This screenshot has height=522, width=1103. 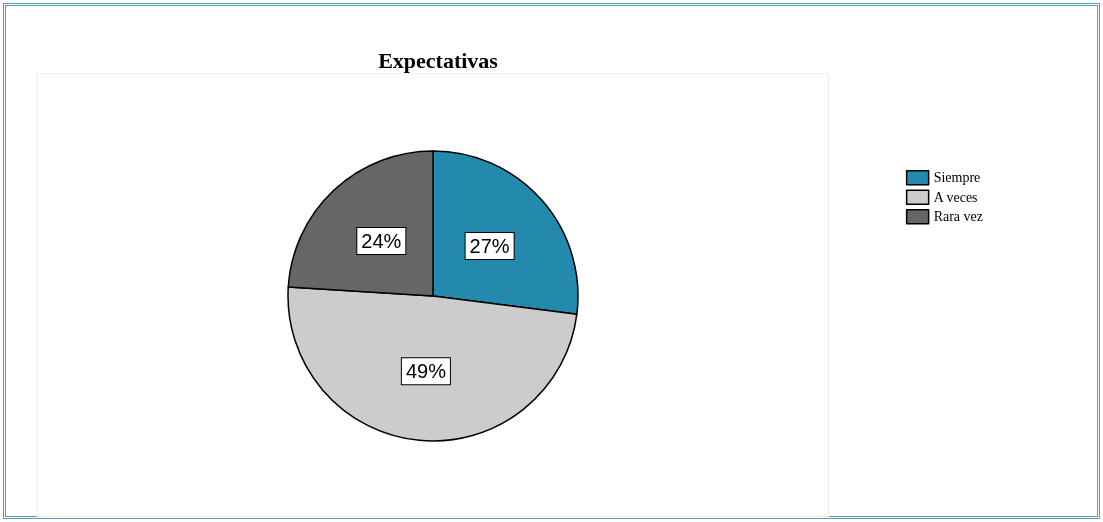 I want to click on data-label: 49%, so click(x=426, y=371).